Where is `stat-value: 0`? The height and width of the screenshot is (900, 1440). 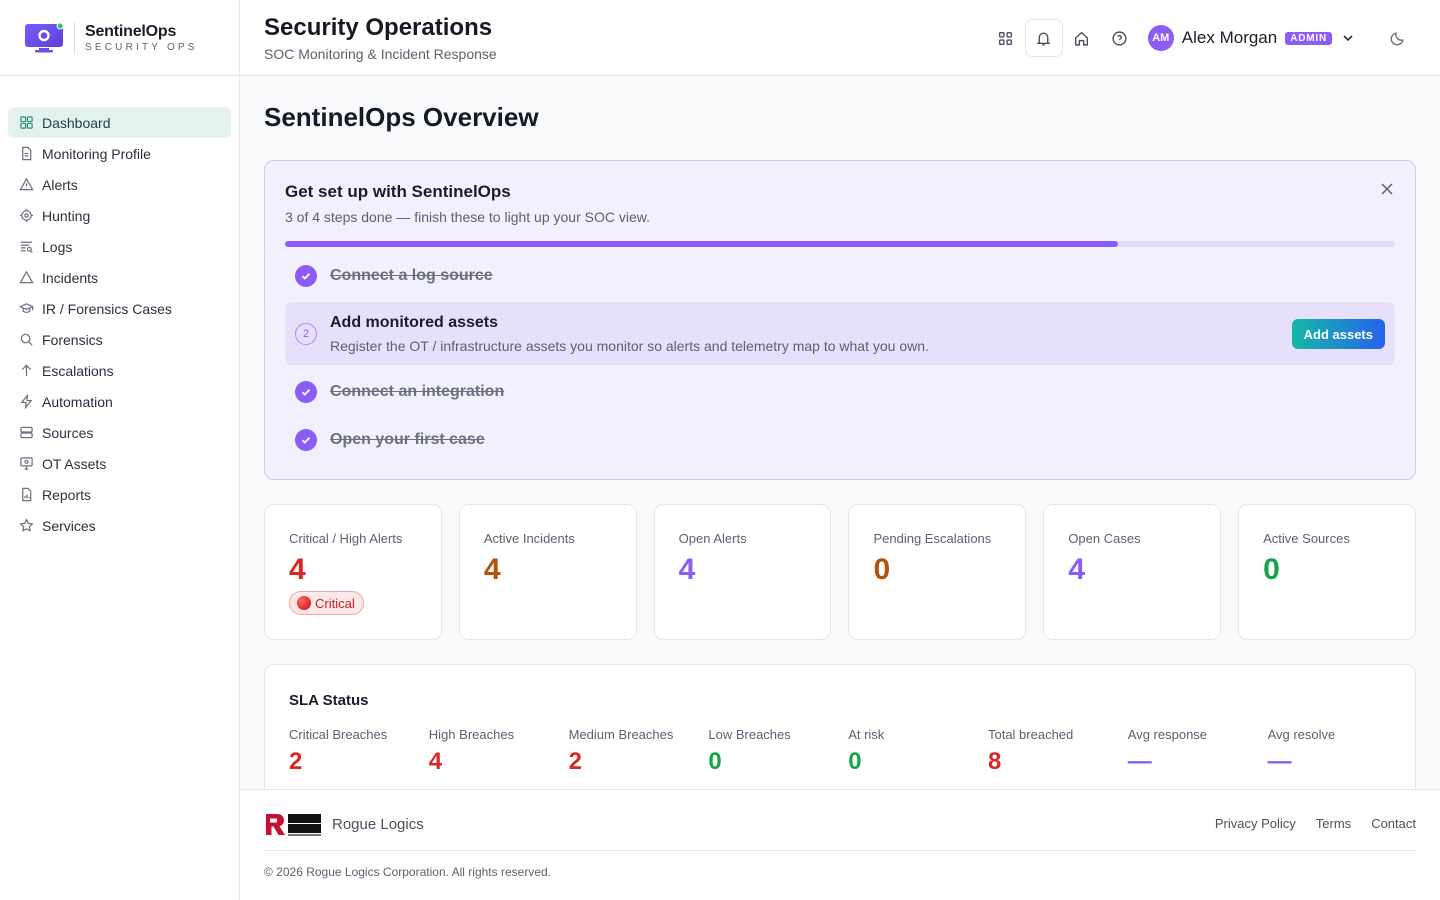 stat-value: 0 is located at coordinates (882, 569).